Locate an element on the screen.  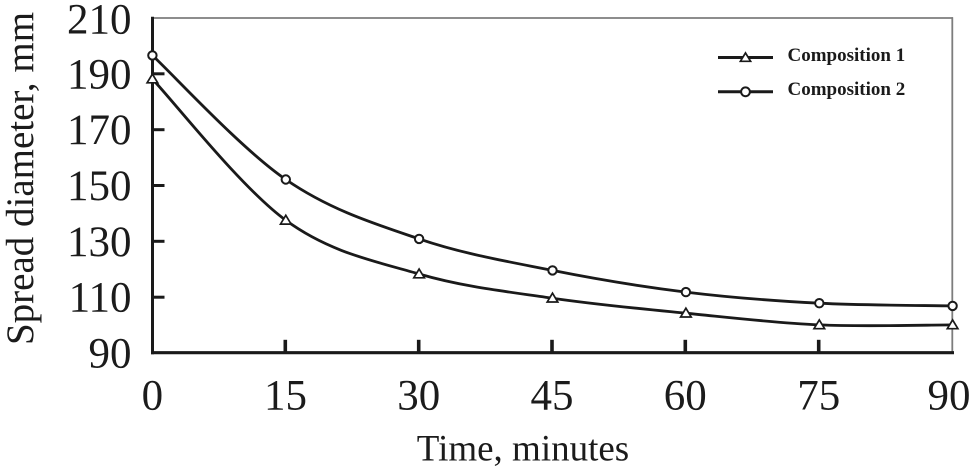
svg-text: 210 is located at coordinates (99, 22).